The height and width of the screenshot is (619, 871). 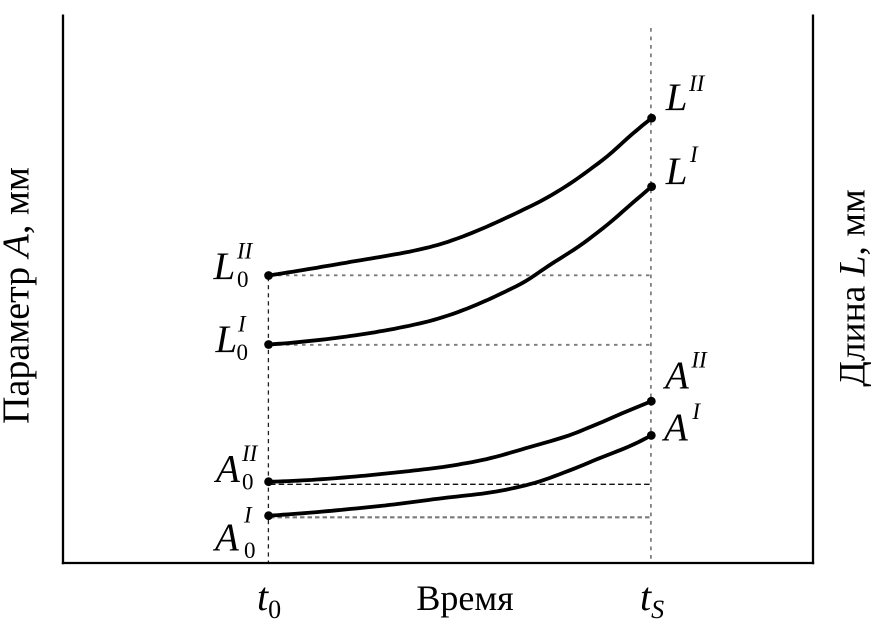 What do you see at coordinates (852, 288) in the screenshot?
I see `svg-text: Длина L, мм` at bounding box center [852, 288].